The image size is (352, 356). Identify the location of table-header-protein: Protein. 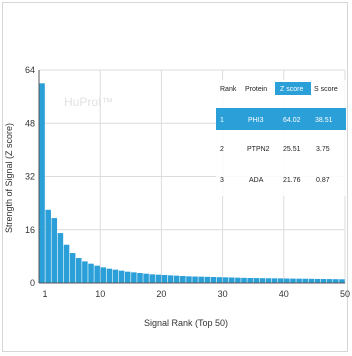
(256, 89).